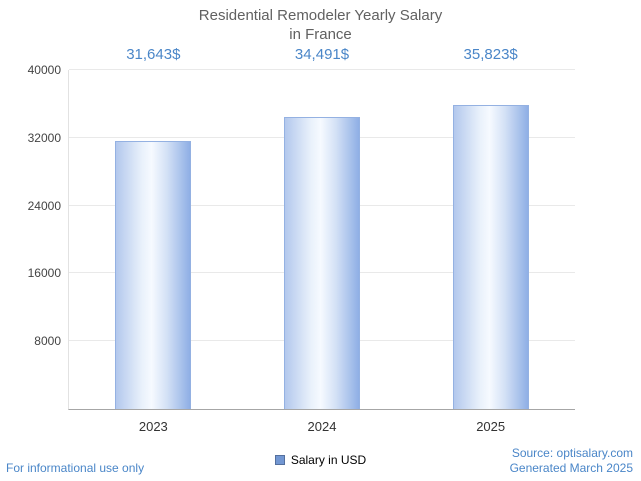 The height and width of the screenshot is (481, 641). I want to click on value-label-2024: 34,491$, so click(322, 54).